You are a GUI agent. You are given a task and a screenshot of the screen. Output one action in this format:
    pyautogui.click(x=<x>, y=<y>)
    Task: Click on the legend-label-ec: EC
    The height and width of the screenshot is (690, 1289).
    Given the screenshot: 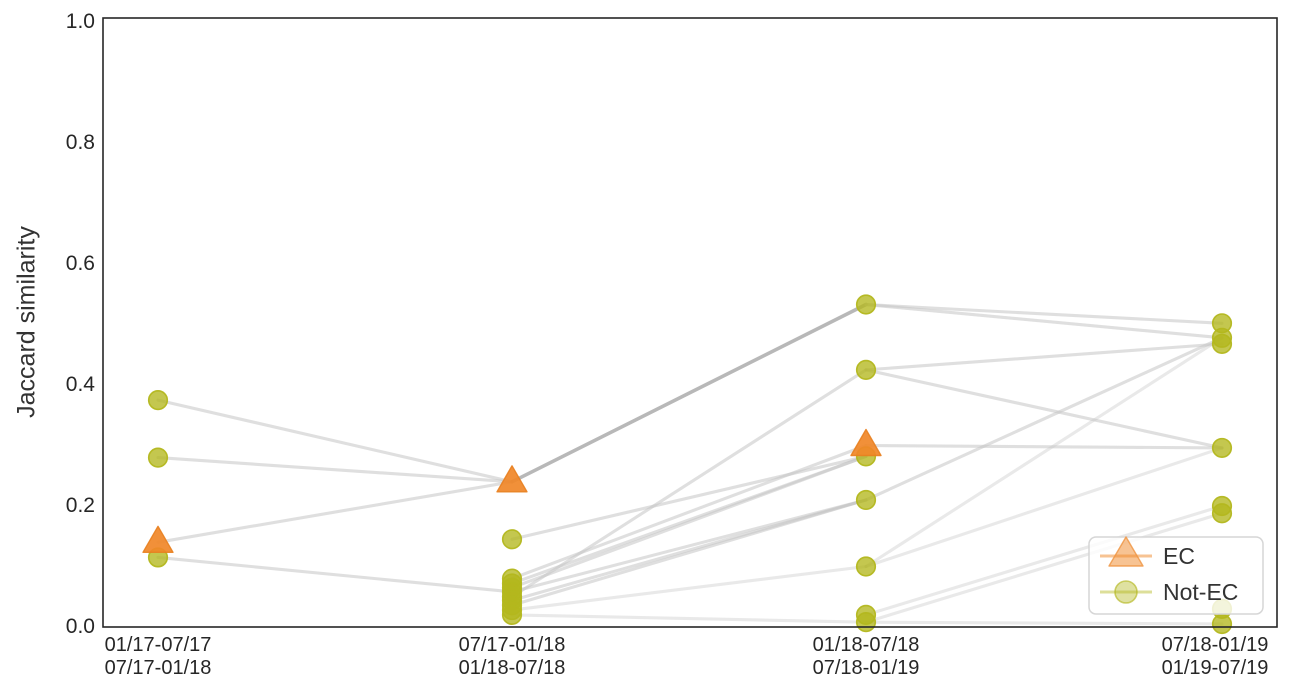 What is the action you would take?
    pyautogui.click(x=1179, y=556)
    